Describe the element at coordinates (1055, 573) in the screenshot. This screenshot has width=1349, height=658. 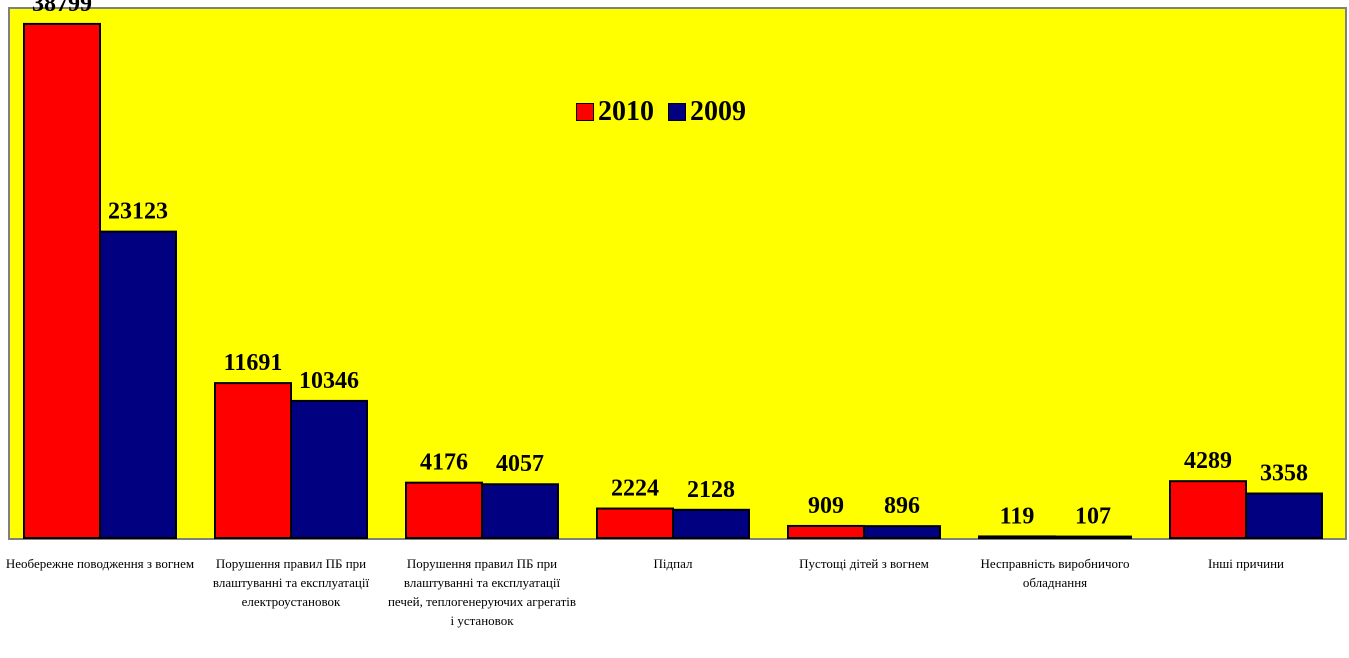
I see `category-label: Несправність виробничого обладнання` at that location.